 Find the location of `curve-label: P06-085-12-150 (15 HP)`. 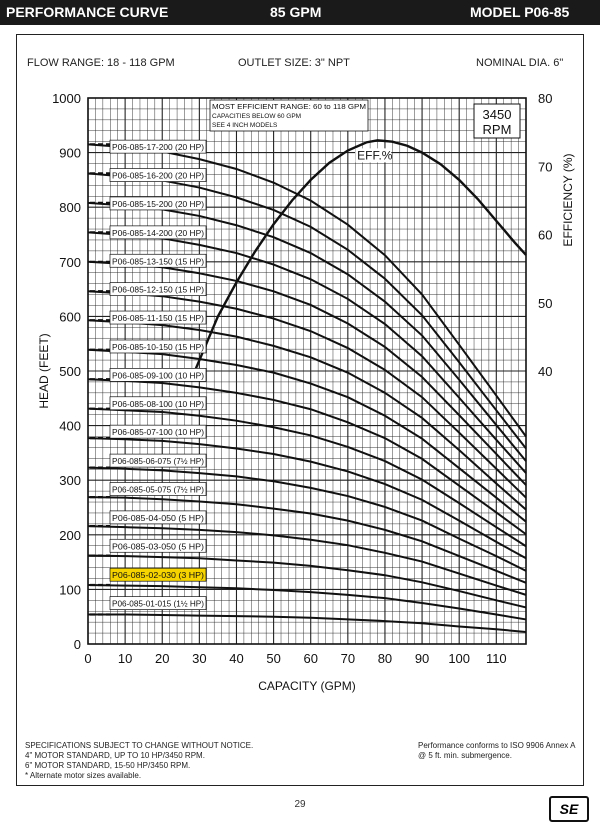

curve-label: P06-085-12-150 (15 HP) is located at coordinates (158, 290).